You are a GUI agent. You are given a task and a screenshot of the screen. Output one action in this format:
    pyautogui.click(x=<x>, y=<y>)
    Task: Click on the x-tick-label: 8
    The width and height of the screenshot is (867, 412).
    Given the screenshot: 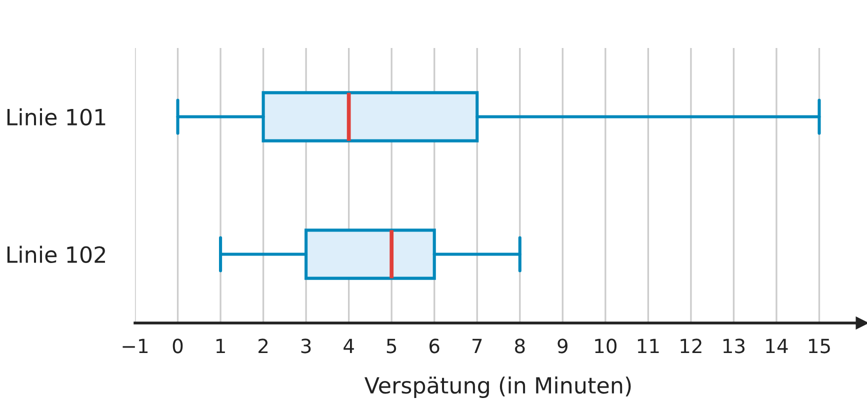 What is the action you would take?
    pyautogui.click(x=520, y=346)
    